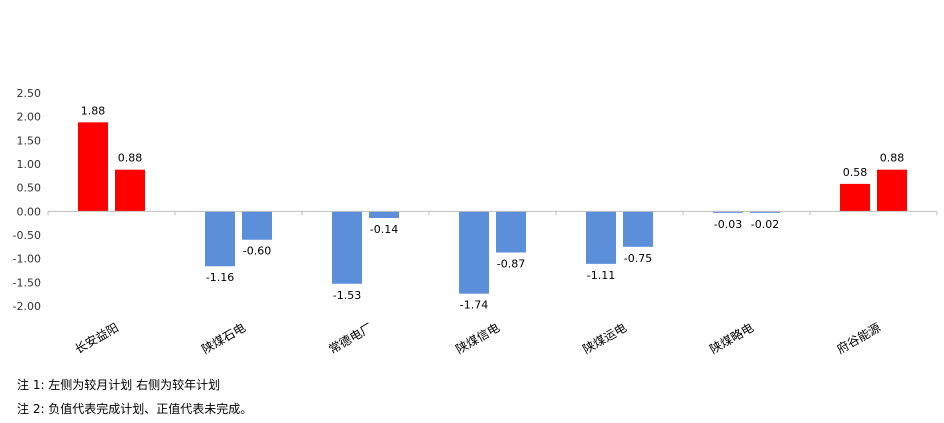  Describe the element at coordinates (474, 305) in the screenshot. I see `data-label: -1.74` at that location.